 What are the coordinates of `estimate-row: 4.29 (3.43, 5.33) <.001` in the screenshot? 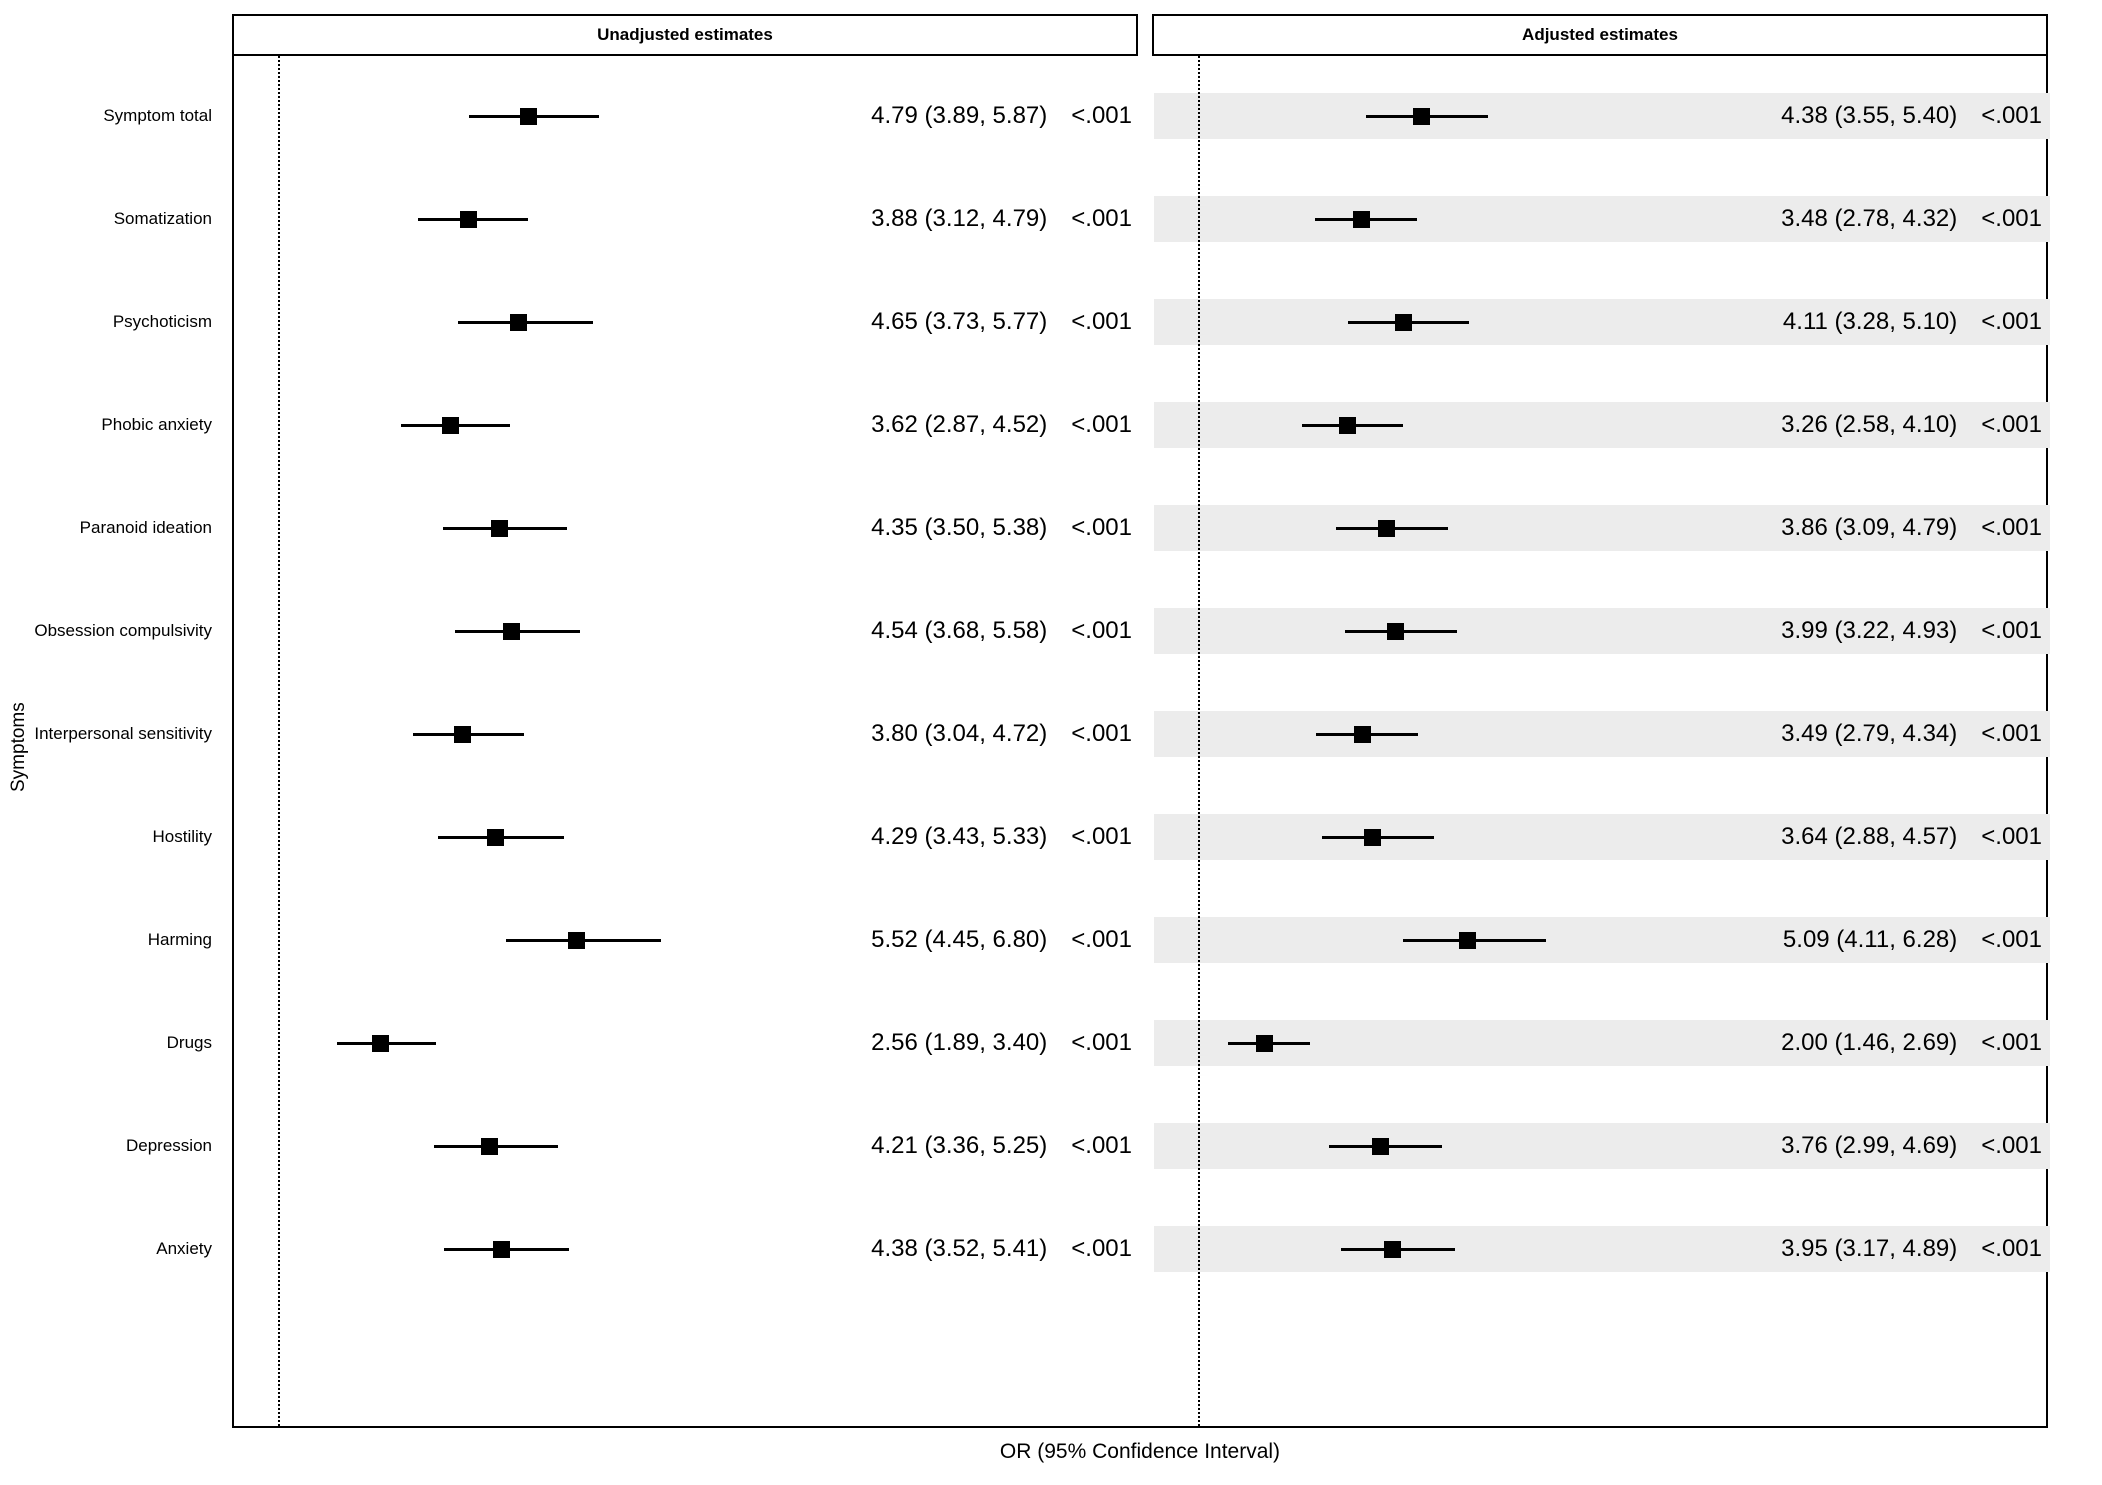 It's located at (1001, 837).